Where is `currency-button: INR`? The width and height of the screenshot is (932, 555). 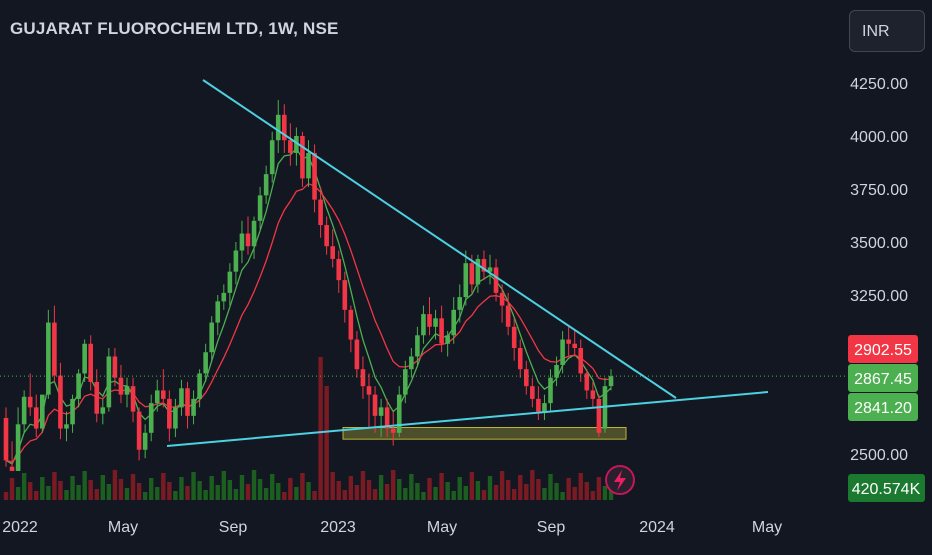 currency-button: INR is located at coordinates (887, 31).